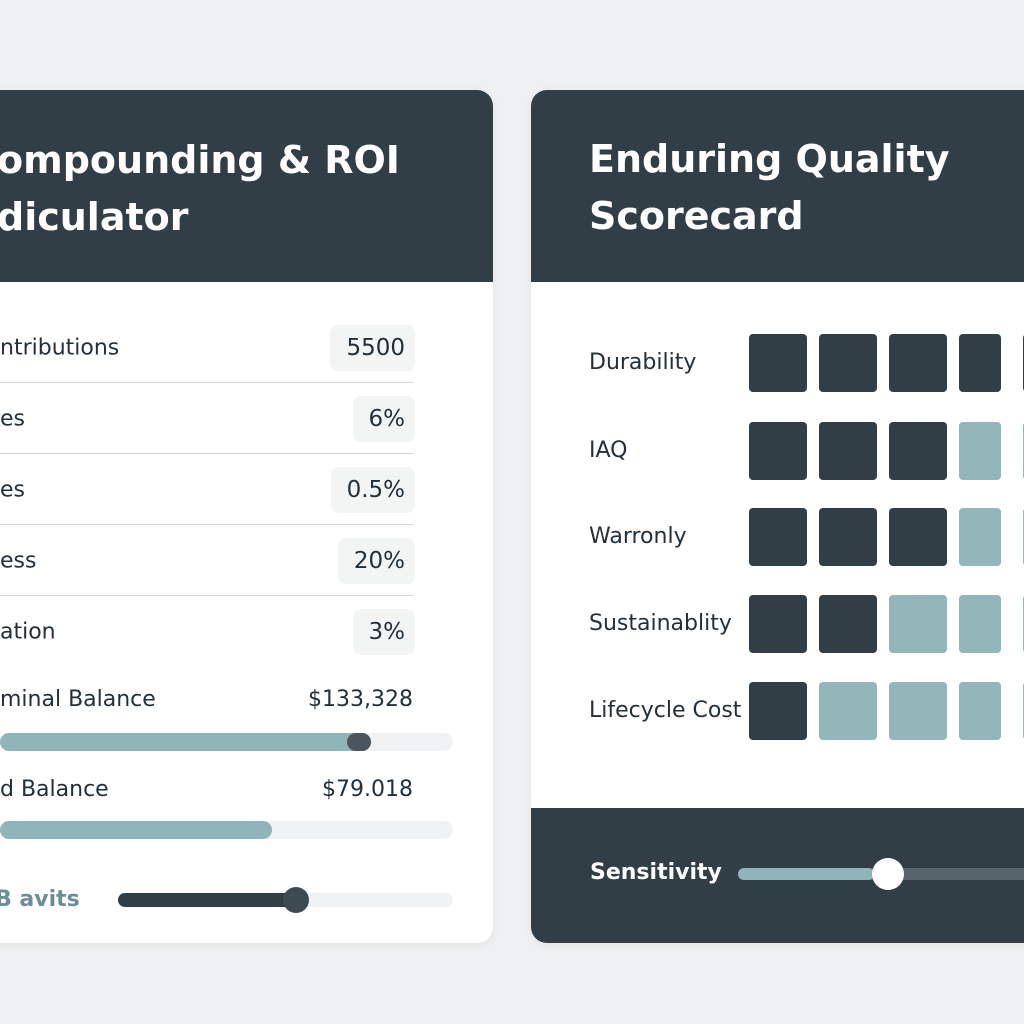 This screenshot has height=1024, width=1024. Describe the element at coordinates (226, 418) in the screenshot. I see `field-row: es 6%` at that location.